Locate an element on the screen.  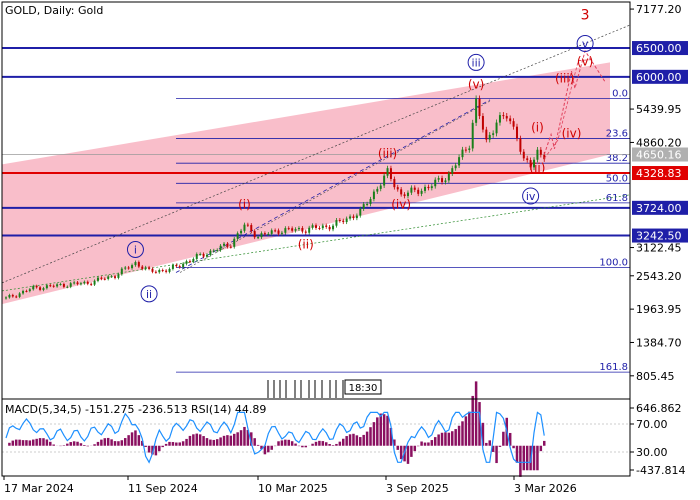
time-marker-label: 18:30 is located at coordinates (363, 388).